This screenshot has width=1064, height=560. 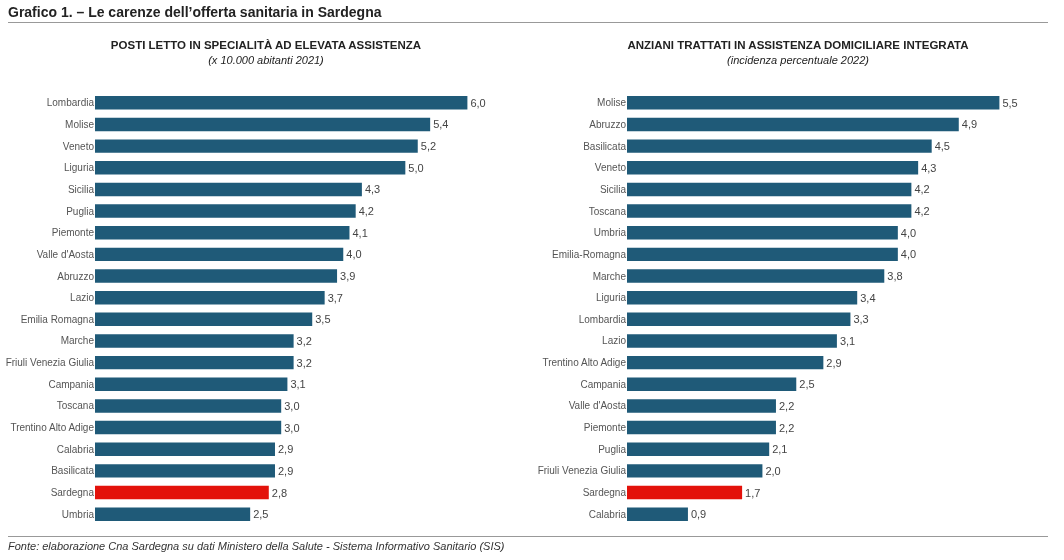 I want to click on y-tick-label: Umbria, so click(x=610, y=233).